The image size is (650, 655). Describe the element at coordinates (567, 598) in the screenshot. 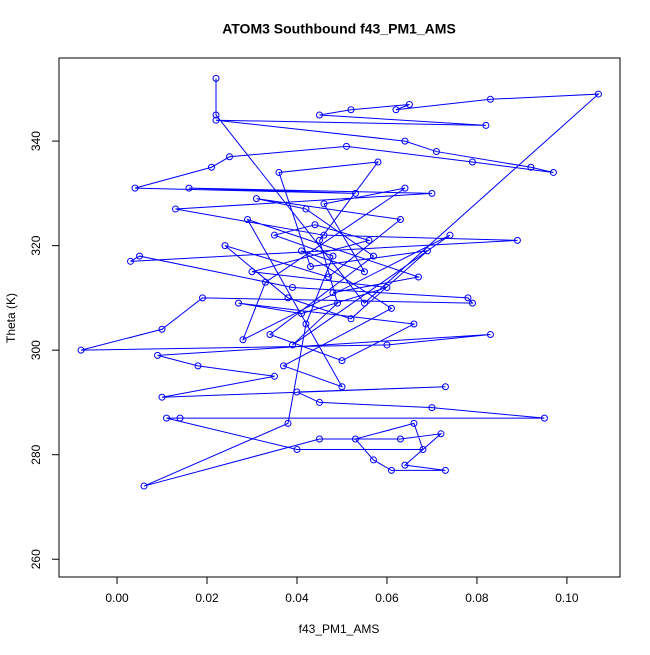

I see `x-tick-label: 0.10` at that location.